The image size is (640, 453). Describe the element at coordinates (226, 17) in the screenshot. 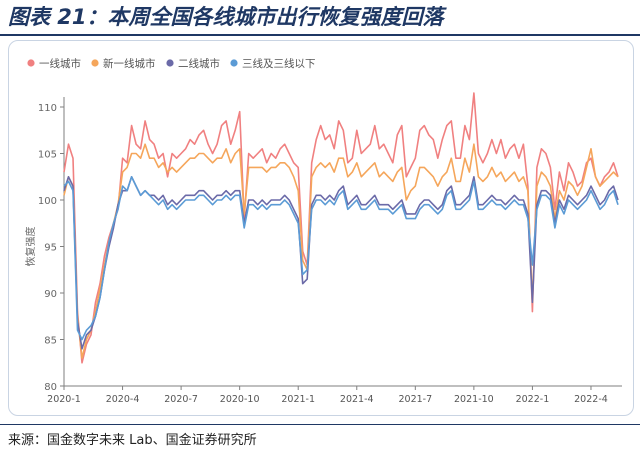

I see `chart-title: 图表 21：本周全国各线城市出行恢复强度回落` at that location.